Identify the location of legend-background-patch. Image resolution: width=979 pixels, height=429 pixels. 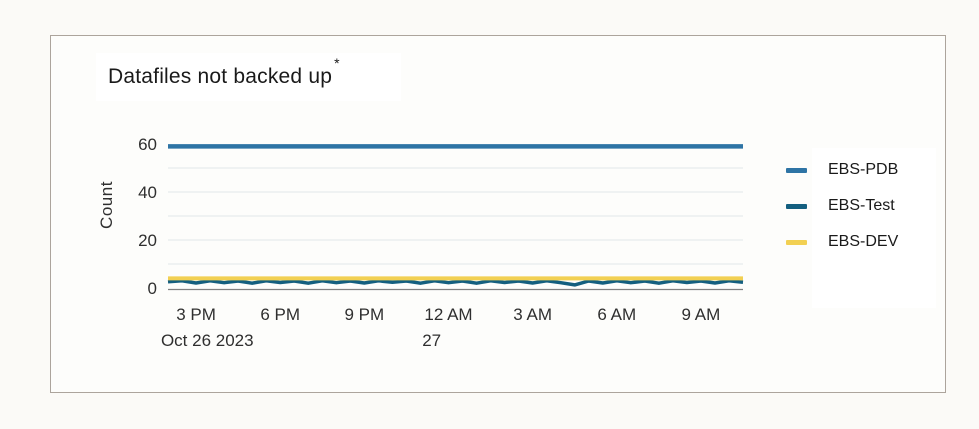
(874, 228).